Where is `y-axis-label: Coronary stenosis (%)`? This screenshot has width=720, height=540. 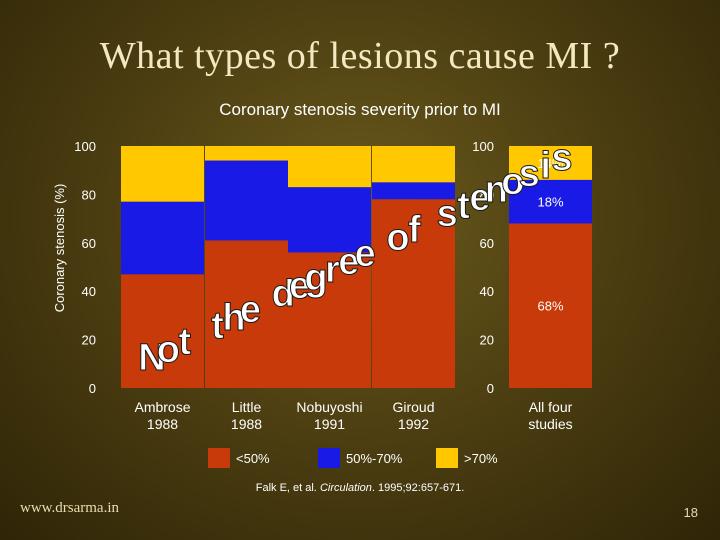
y-axis-label: Coronary stenosis (%) is located at coordinates (59, 248).